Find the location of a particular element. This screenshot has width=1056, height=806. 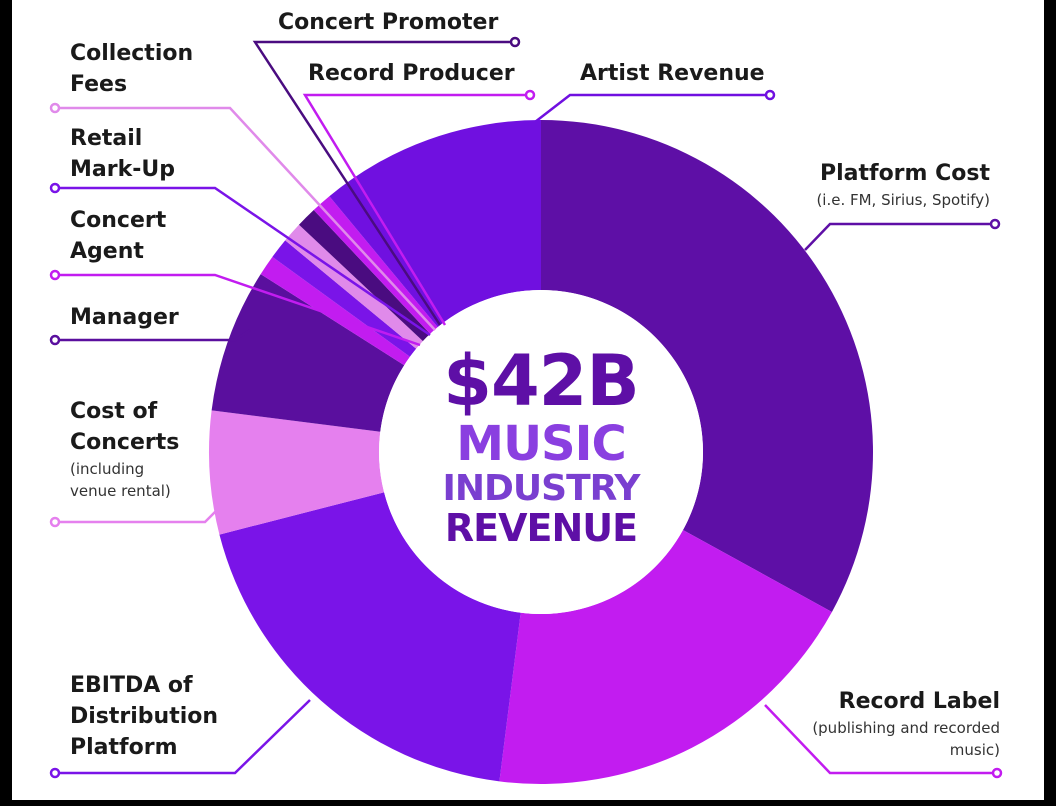

donut-hole is located at coordinates (541, 452).